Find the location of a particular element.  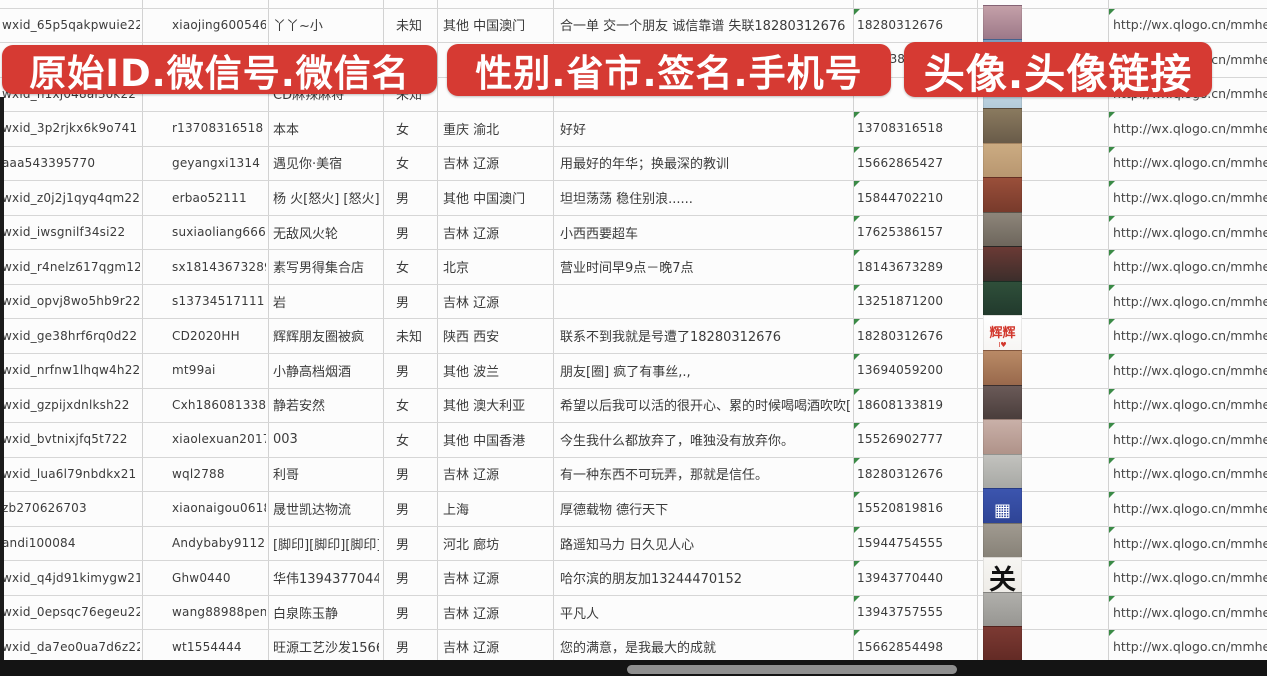

cell-wxid: wxid_0epsqc76egeu22 is located at coordinates (71, 612).